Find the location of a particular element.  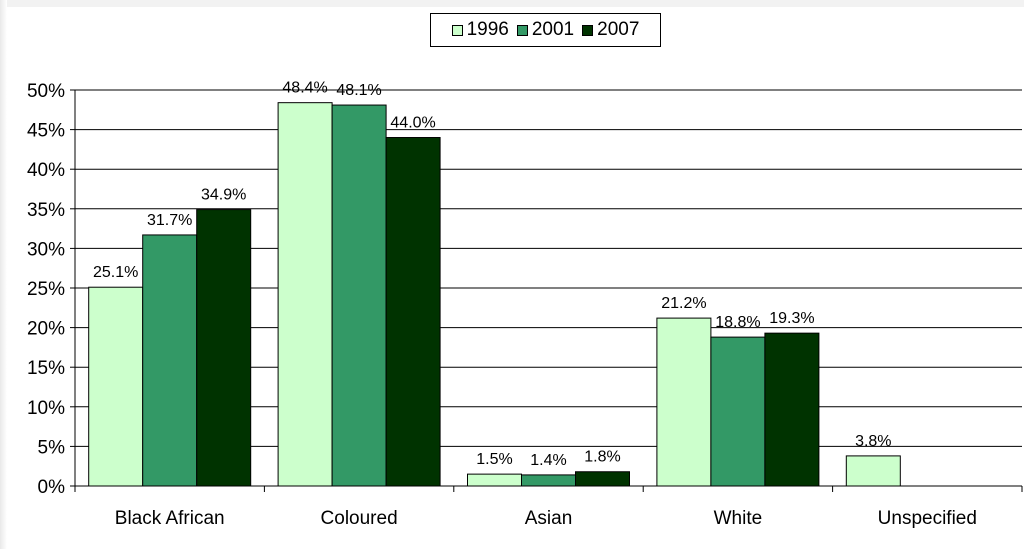

legend-swatch-2007 is located at coordinates (588, 30).